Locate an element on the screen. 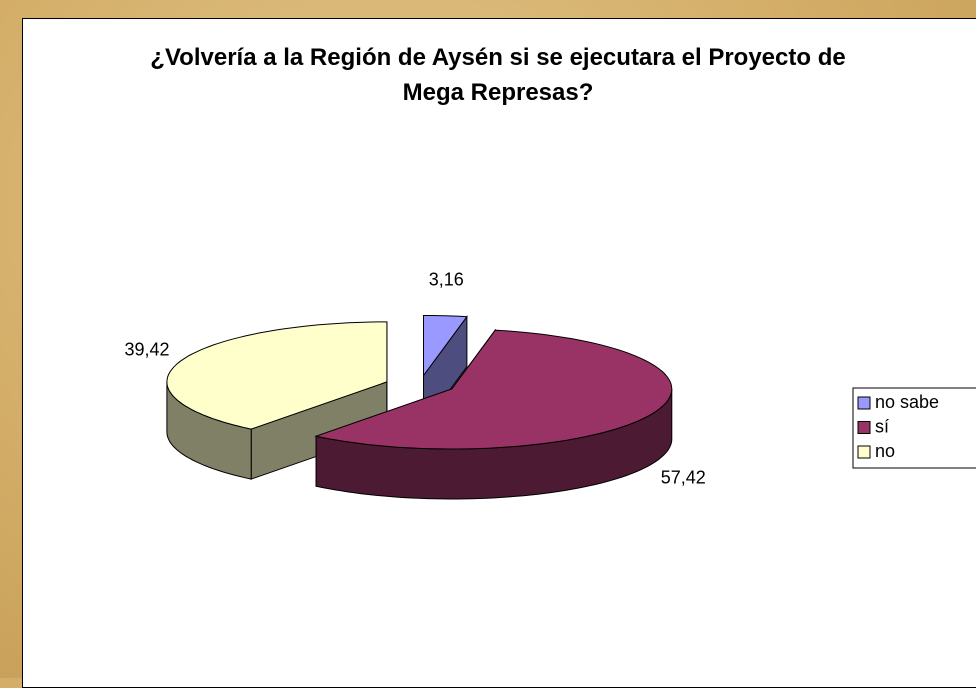 This screenshot has width=976, height=688. legend-label: no is located at coordinates (885, 451).